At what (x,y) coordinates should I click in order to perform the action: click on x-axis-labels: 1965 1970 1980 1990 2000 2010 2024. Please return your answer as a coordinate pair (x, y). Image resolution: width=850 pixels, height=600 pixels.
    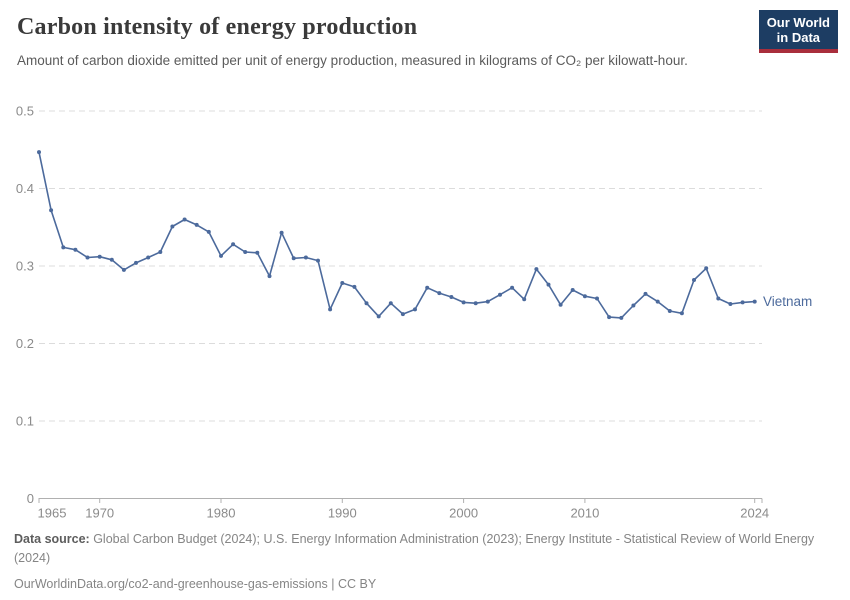
    Looking at the image, I should click on (404, 513).